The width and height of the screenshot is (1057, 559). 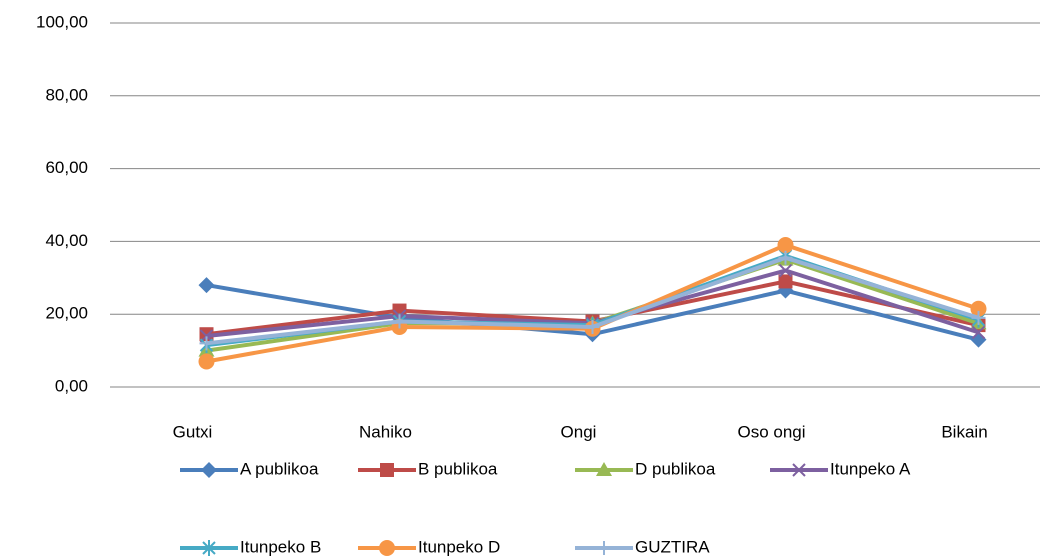 What do you see at coordinates (675, 468) in the screenshot?
I see `legend-label: D publikoa` at bounding box center [675, 468].